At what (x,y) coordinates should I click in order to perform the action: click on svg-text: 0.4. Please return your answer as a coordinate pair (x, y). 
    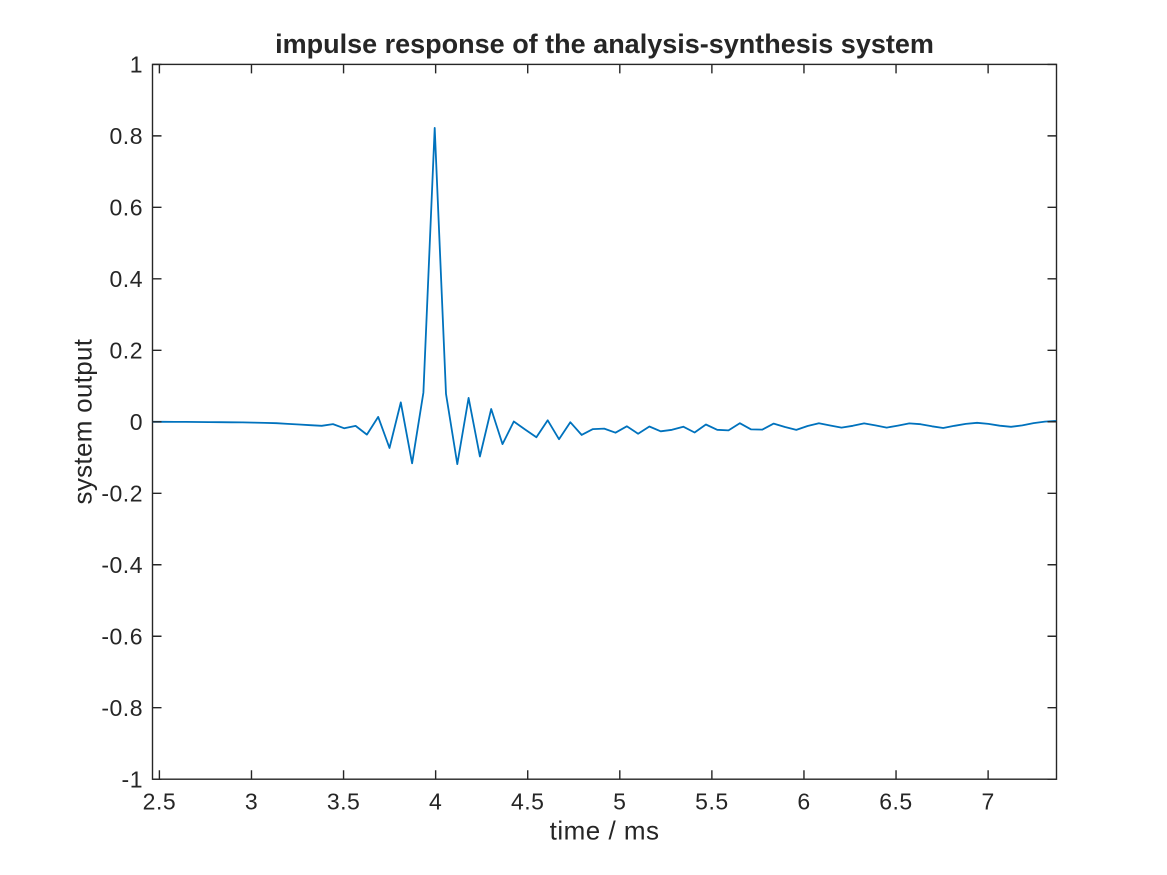
    Looking at the image, I should click on (126, 279).